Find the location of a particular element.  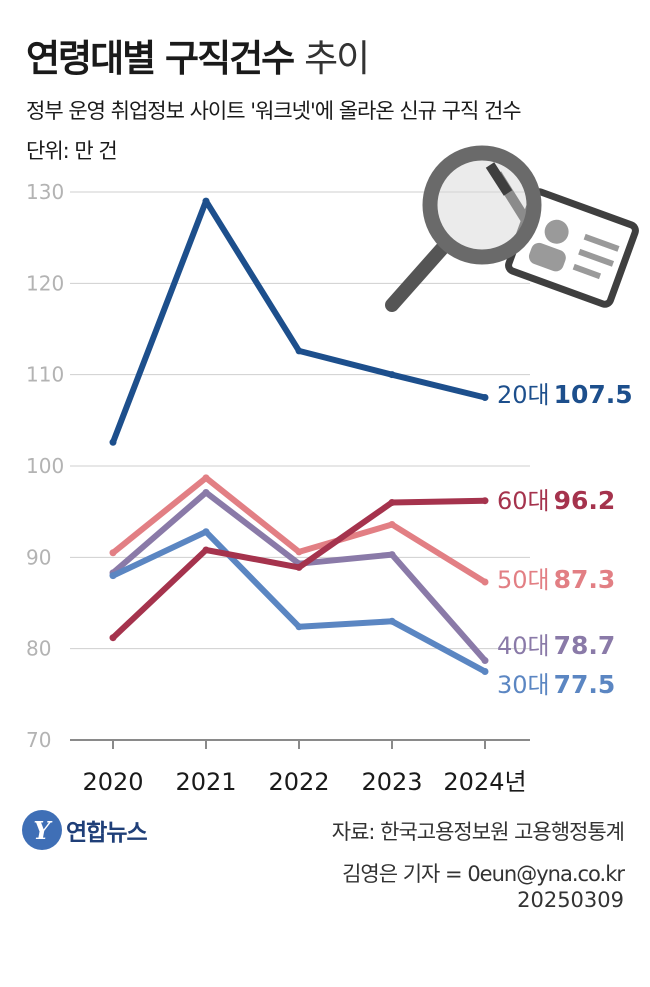

yonhap-logo-icon: Y is located at coordinates (42, 830).